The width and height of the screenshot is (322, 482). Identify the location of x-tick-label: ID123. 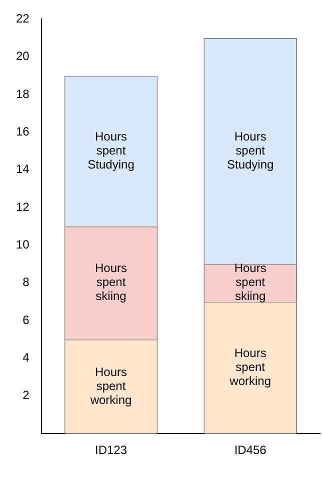
(111, 450).